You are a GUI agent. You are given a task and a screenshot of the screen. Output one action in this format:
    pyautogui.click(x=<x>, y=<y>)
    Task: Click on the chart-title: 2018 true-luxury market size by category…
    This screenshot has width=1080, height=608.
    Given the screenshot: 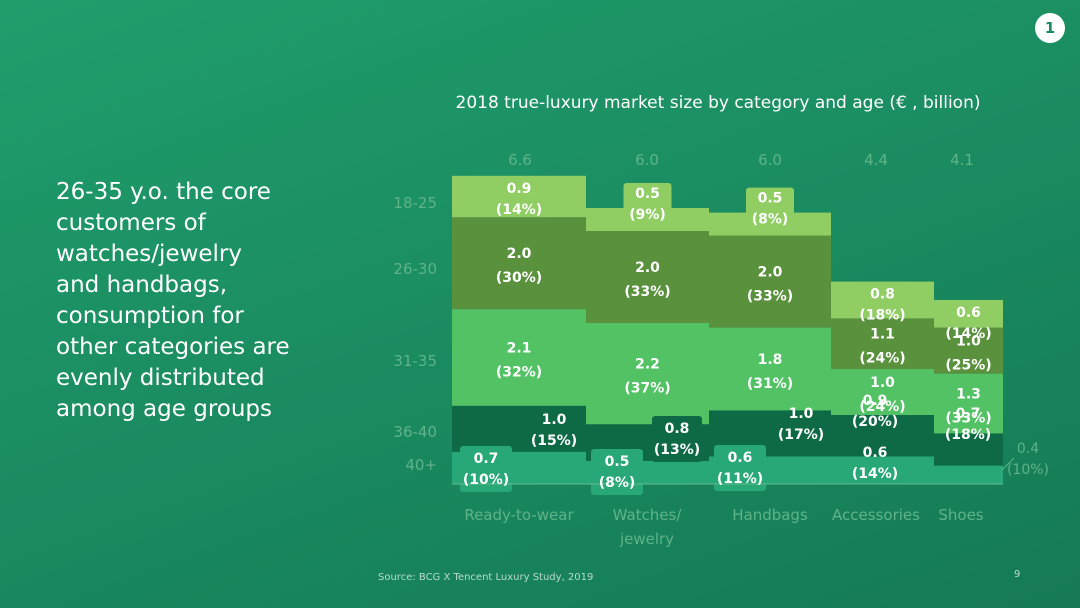 What is the action you would take?
    pyautogui.click(x=718, y=103)
    